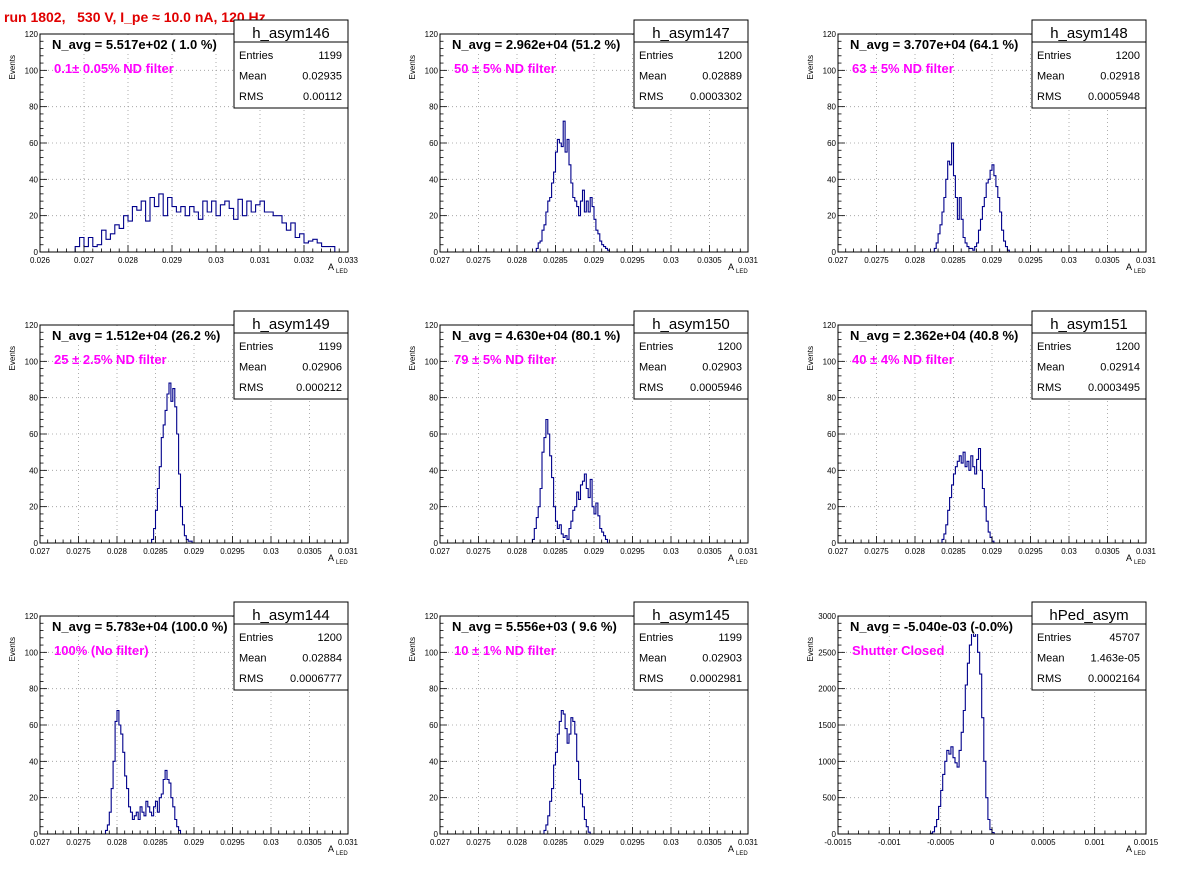 The height and width of the screenshot is (872, 1196). I want to click on histogram-name: h_asym151, so click(1089, 324).